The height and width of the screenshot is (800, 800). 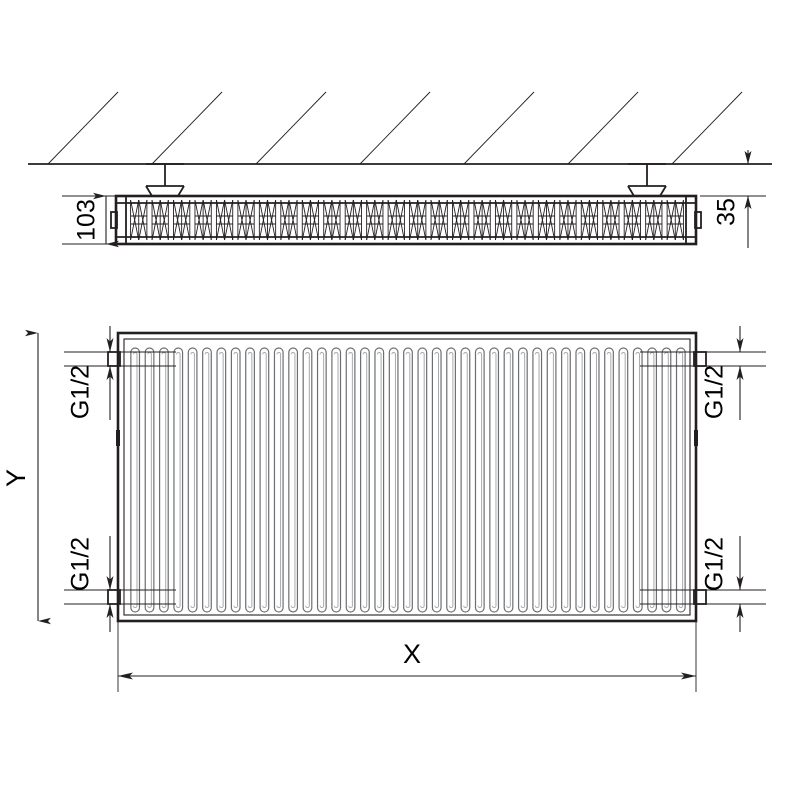 What do you see at coordinates (412, 654) in the screenshot?
I see `width-dimension-text: X` at bounding box center [412, 654].